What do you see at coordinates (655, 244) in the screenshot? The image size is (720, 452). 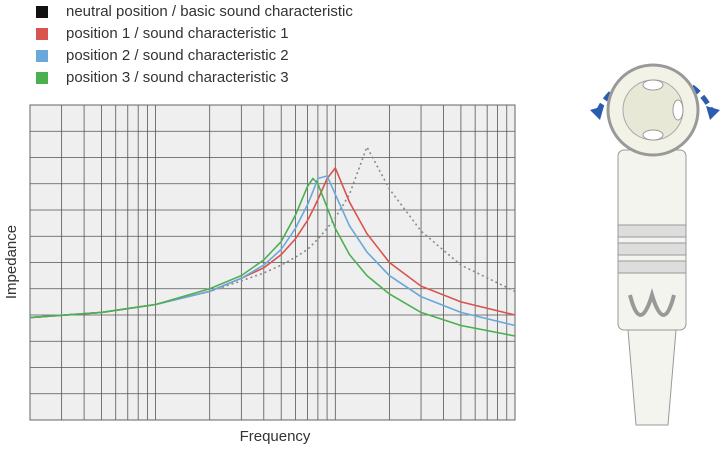 I see `plug-illustration` at bounding box center [655, 244].